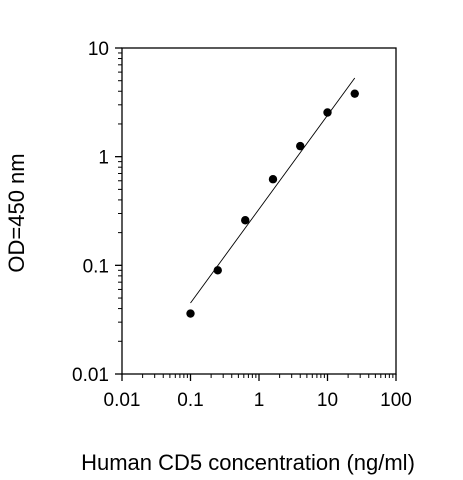 This screenshot has width=463, height=480. What do you see at coordinates (248, 462) in the screenshot?
I see `x-axis-label: Human CD5 concentration (ng/ml)` at bounding box center [248, 462].